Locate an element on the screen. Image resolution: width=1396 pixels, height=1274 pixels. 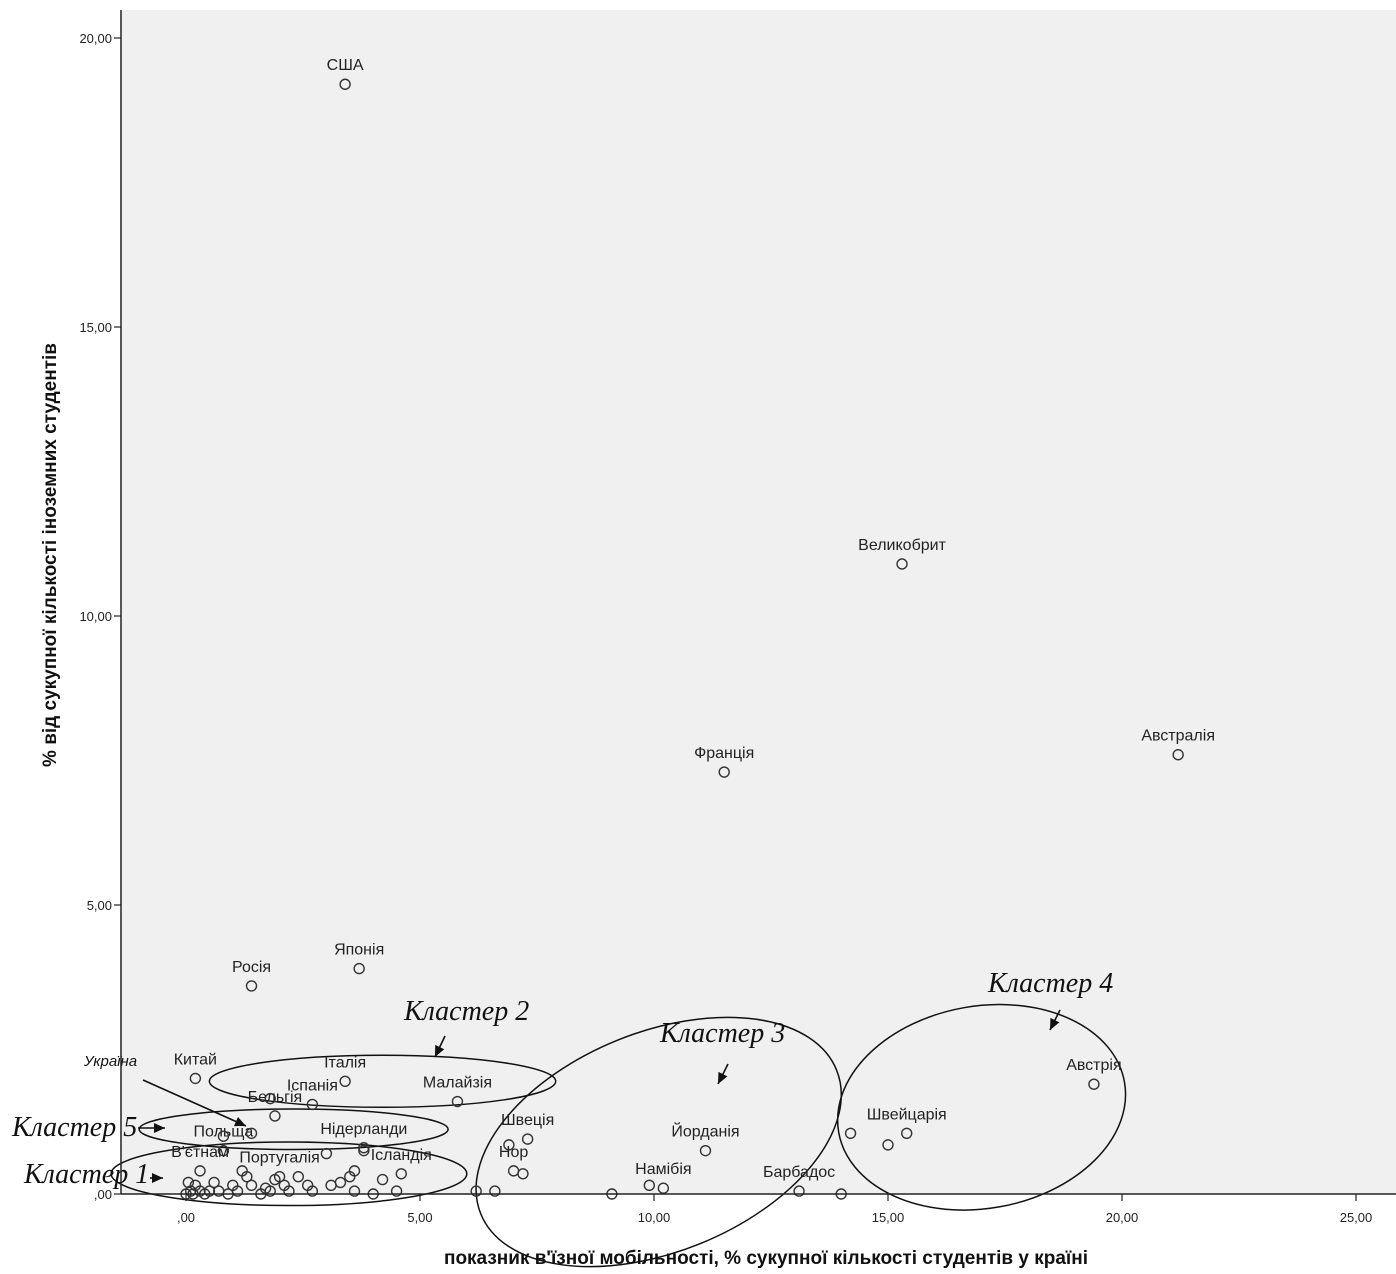
data-point-label: Росія is located at coordinates (251, 967).